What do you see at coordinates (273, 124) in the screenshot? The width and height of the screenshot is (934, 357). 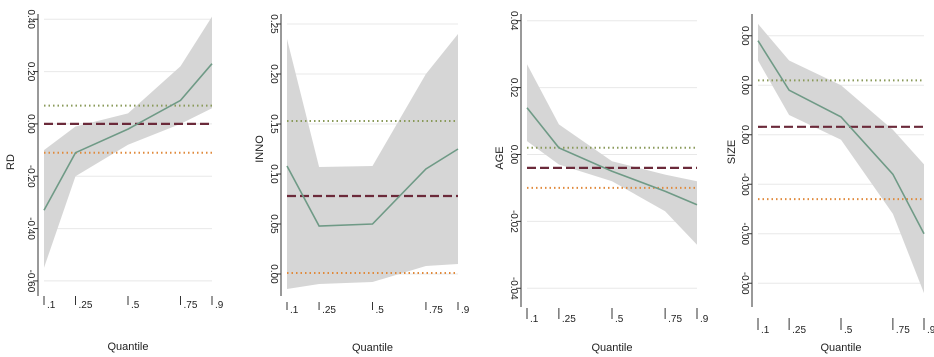 I see `y-tick-label: 0.15` at bounding box center [273, 124].